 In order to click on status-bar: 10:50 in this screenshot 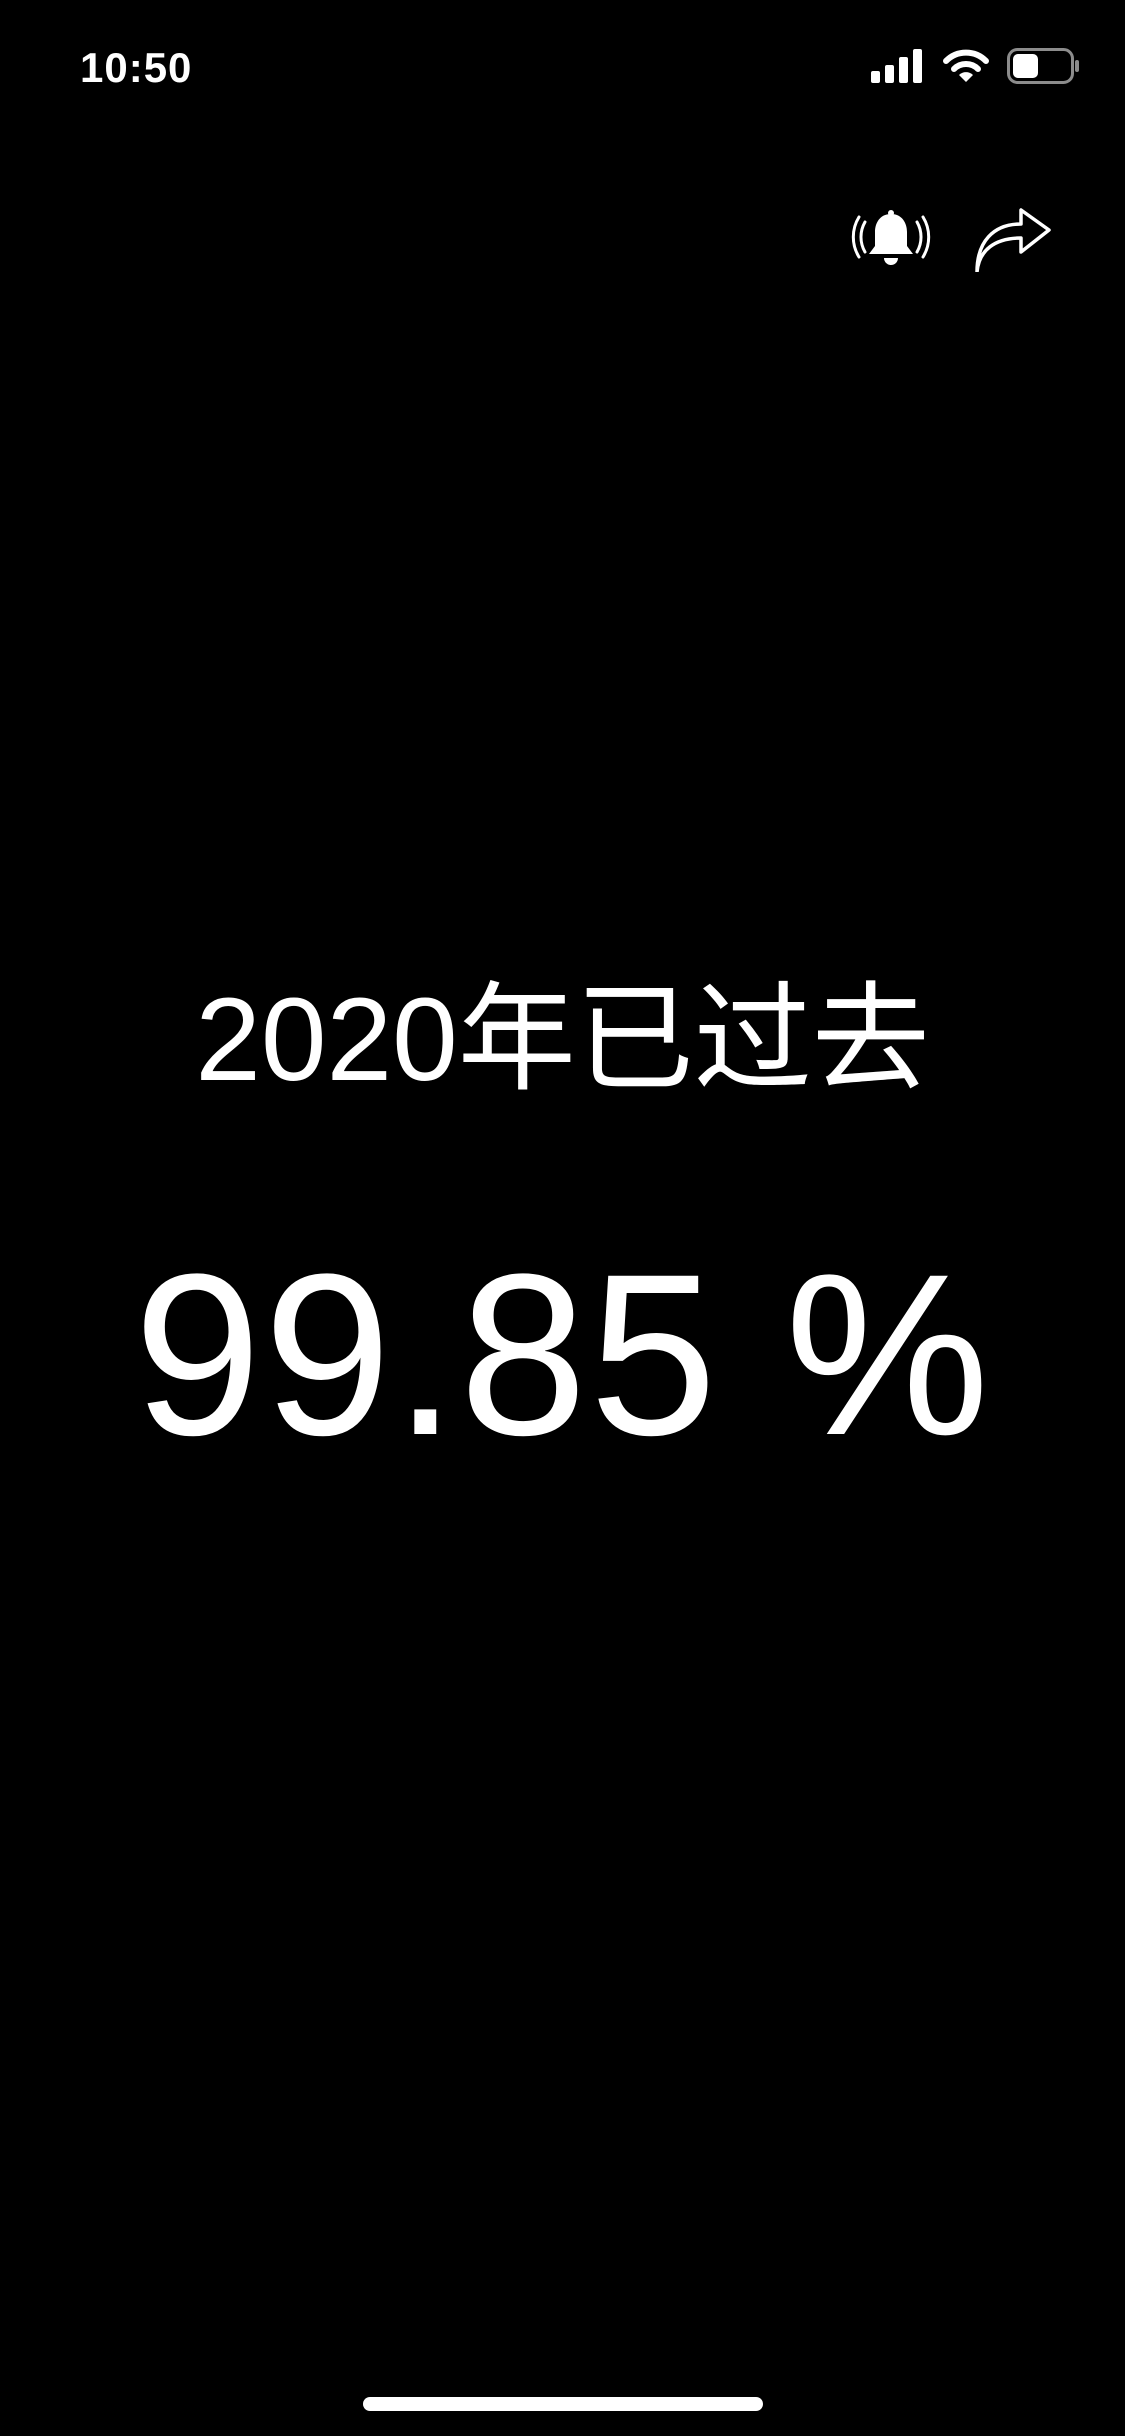, I will do `click(562, 66)`.